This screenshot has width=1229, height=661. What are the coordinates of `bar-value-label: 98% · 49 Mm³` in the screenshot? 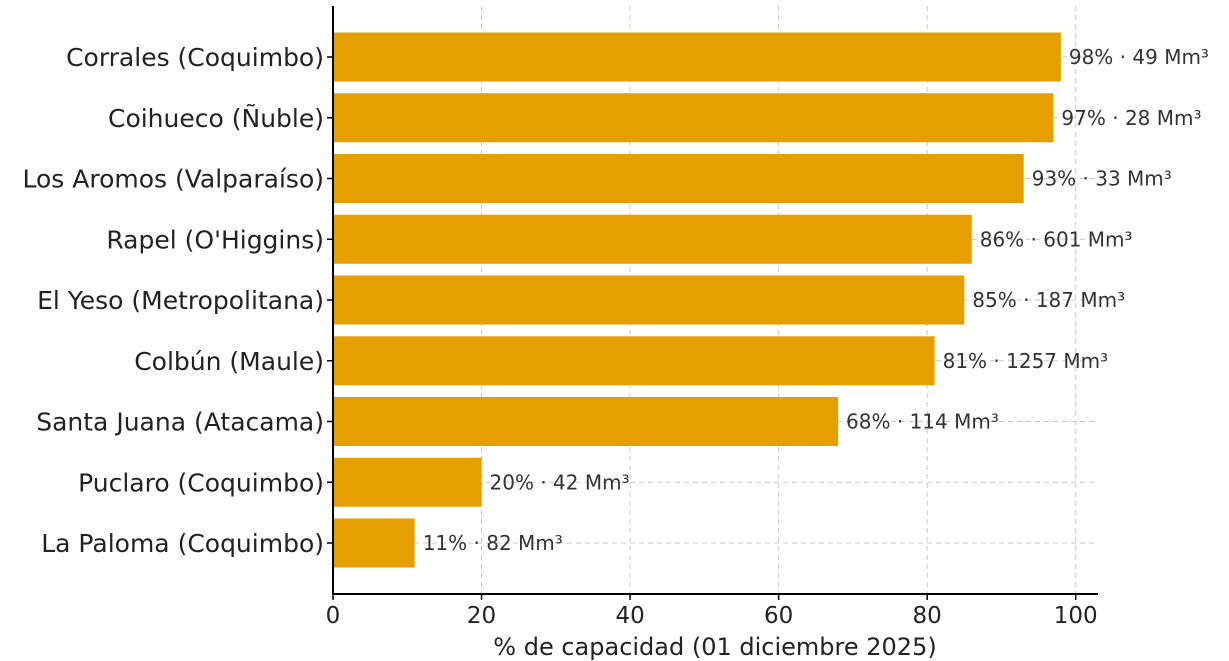 It's located at (1139, 57).